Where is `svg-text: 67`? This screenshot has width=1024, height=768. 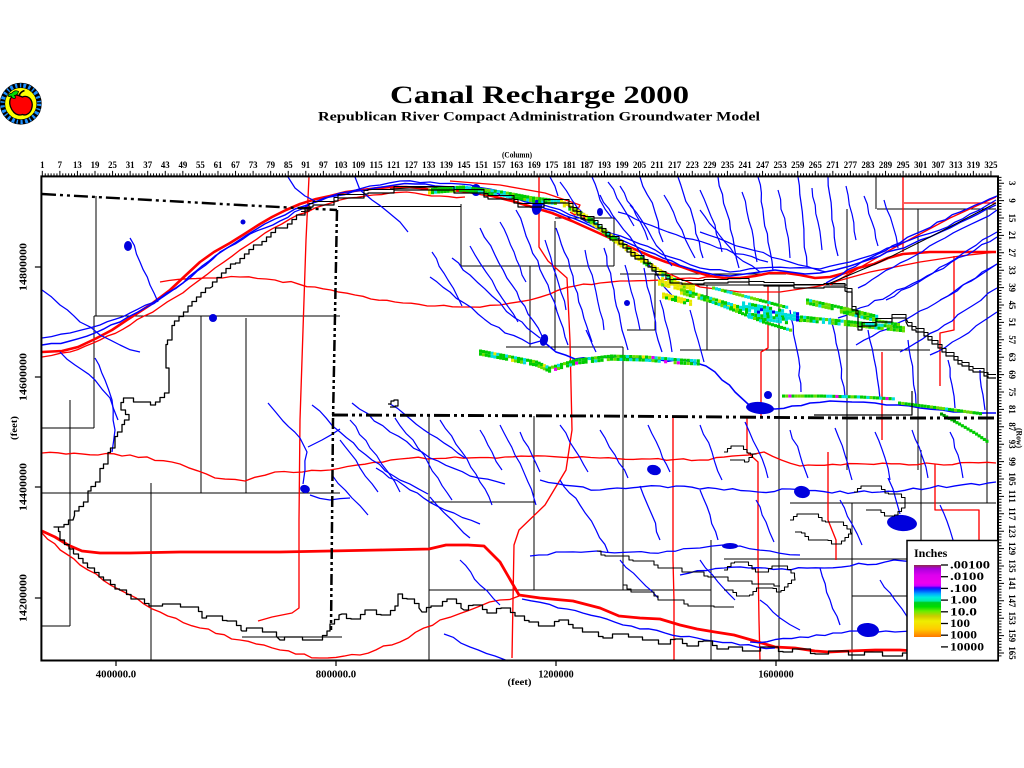 svg-text: 67 is located at coordinates (235, 166).